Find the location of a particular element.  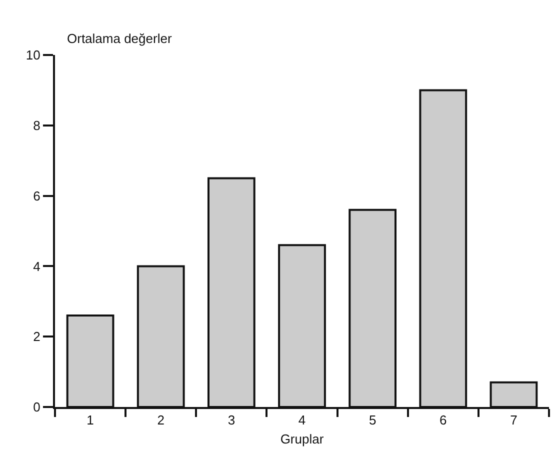

y-axis-title: Ortalama değerler is located at coordinates (119, 38).